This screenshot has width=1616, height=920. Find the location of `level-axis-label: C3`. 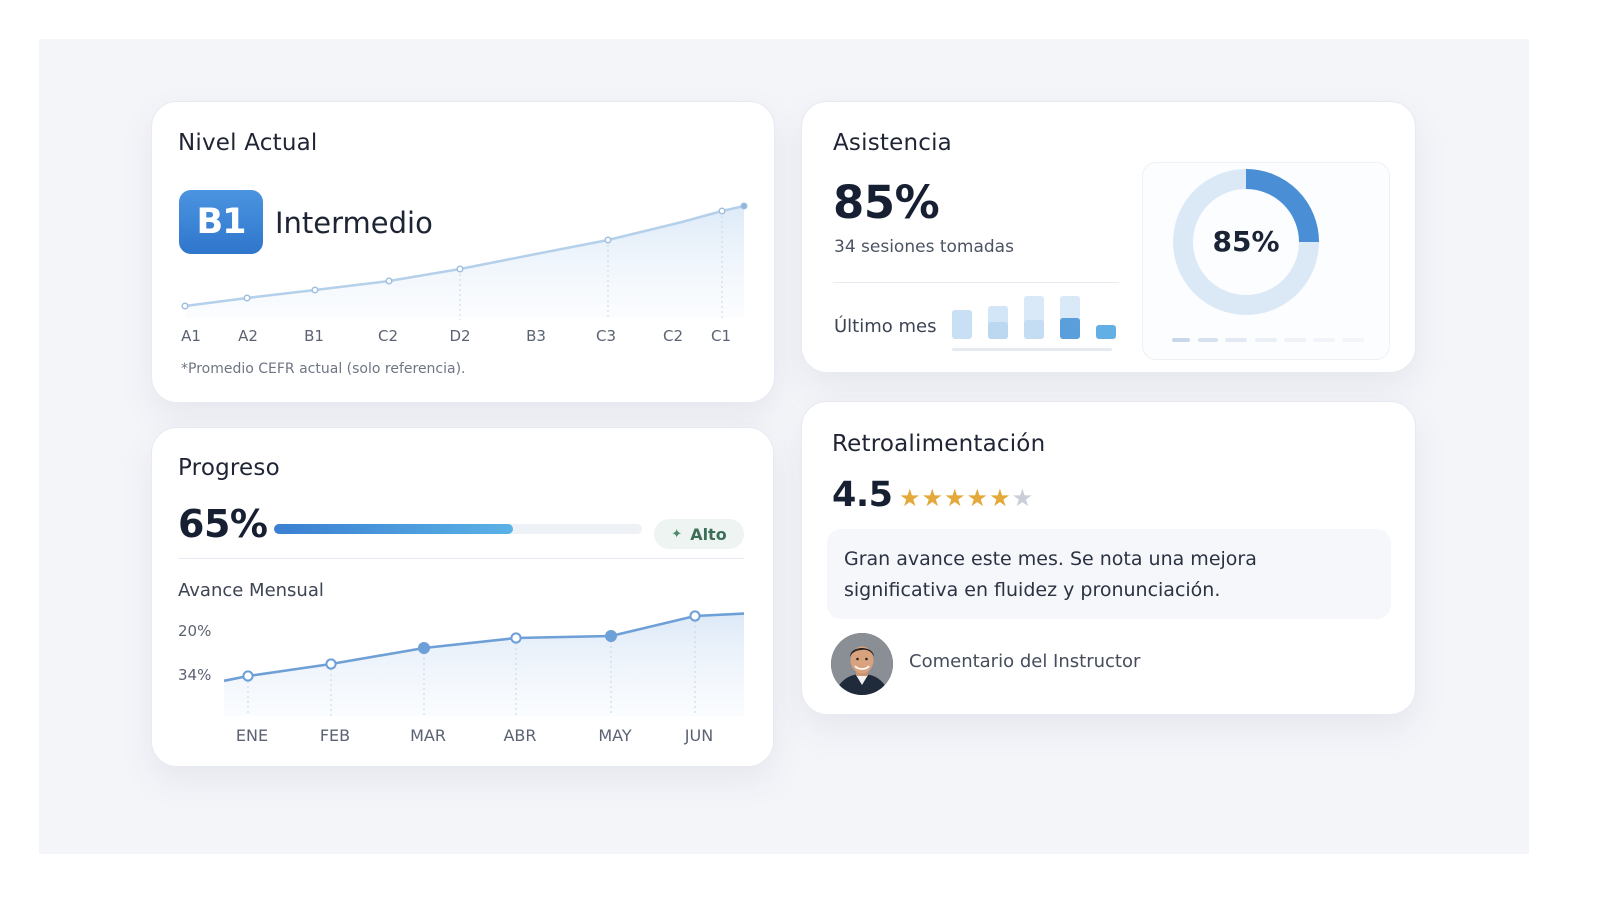

level-axis-label: C3 is located at coordinates (606, 336).